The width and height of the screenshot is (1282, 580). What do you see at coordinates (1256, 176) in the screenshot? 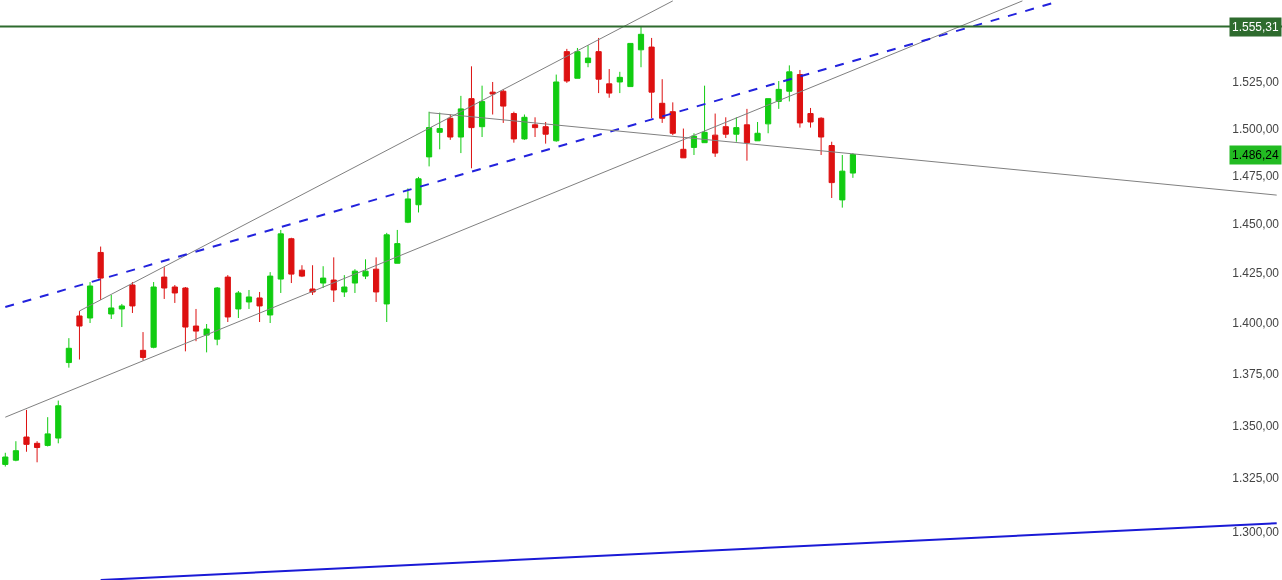
I see `y-tick-label: 1.475,00` at bounding box center [1256, 176].